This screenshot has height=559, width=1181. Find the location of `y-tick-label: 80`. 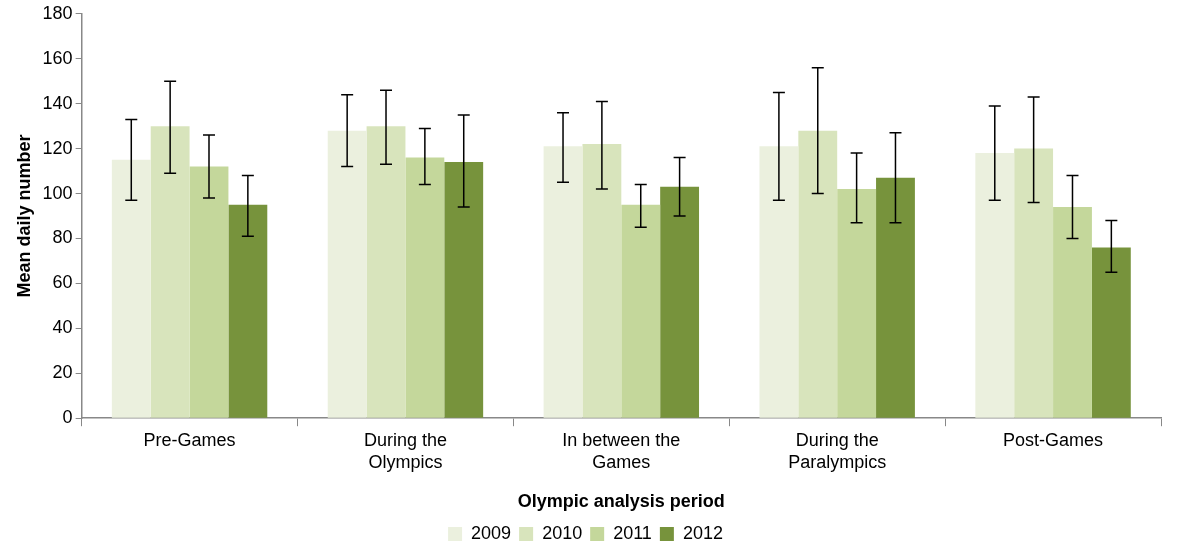

y-tick-label: 80 is located at coordinates (62, 237).